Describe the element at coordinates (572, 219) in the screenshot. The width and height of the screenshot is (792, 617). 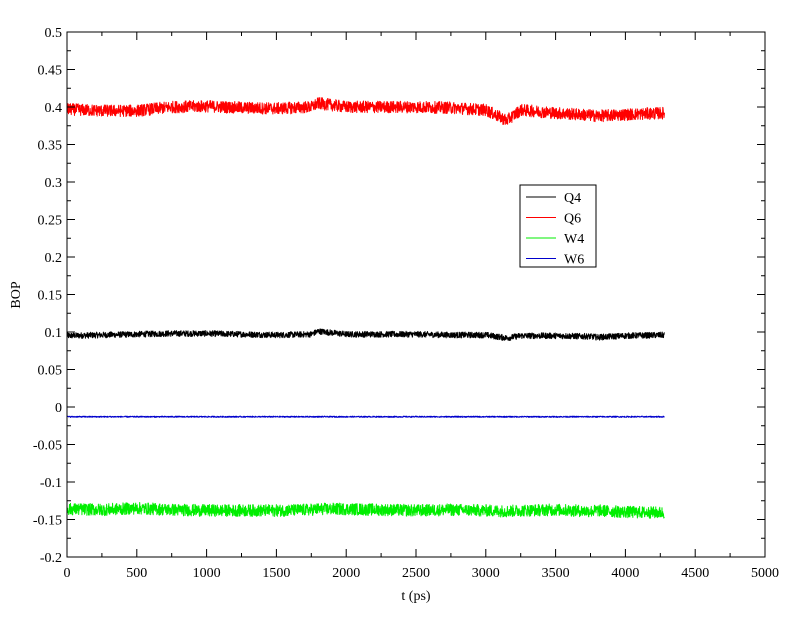
I see `legend-label-q6: Q6` at that location.